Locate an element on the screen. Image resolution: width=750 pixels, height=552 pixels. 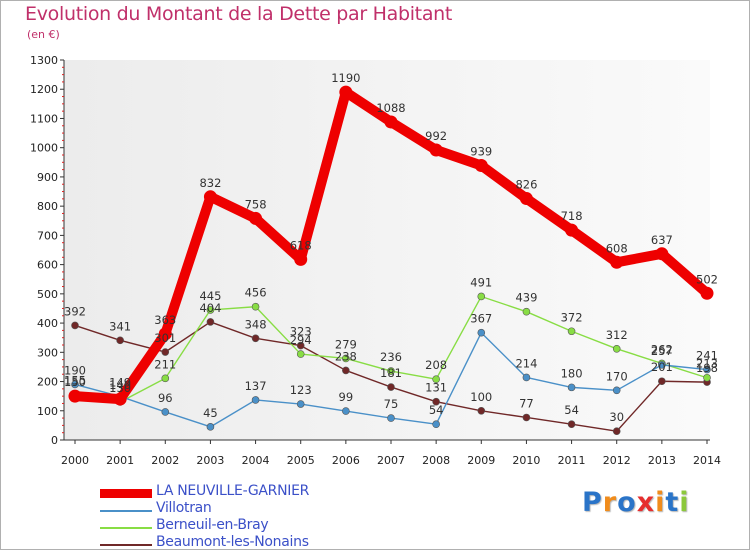
x-tick-label: 2006 is located at coordinates (346, 460).